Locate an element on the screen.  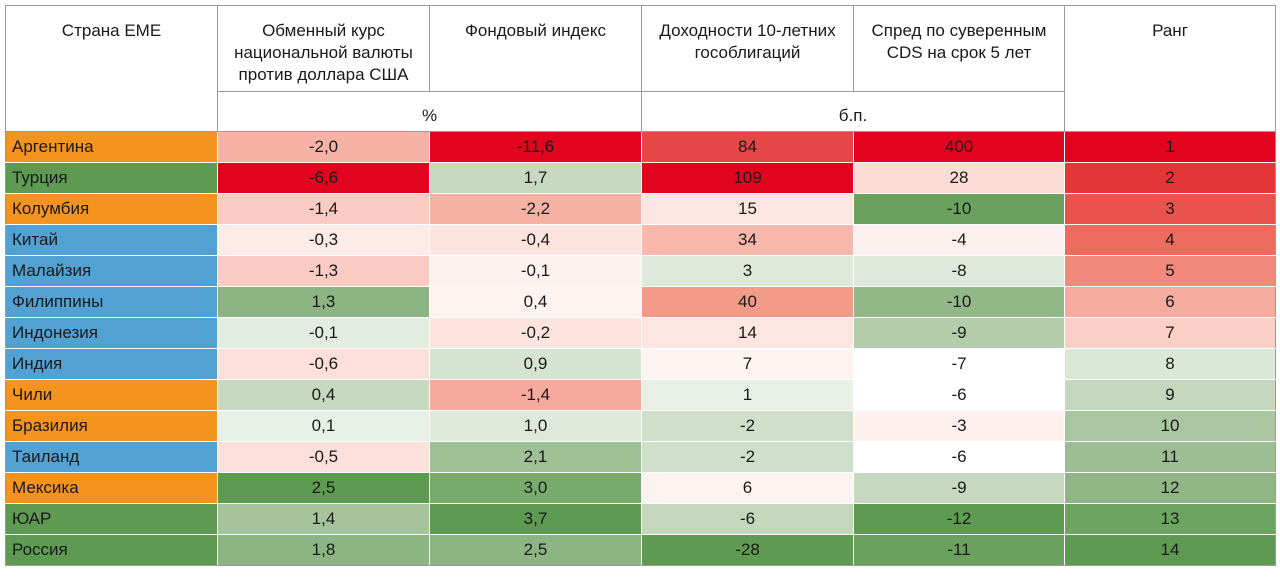
fx-cell: 1,4 is located at coordinates (323, 519).